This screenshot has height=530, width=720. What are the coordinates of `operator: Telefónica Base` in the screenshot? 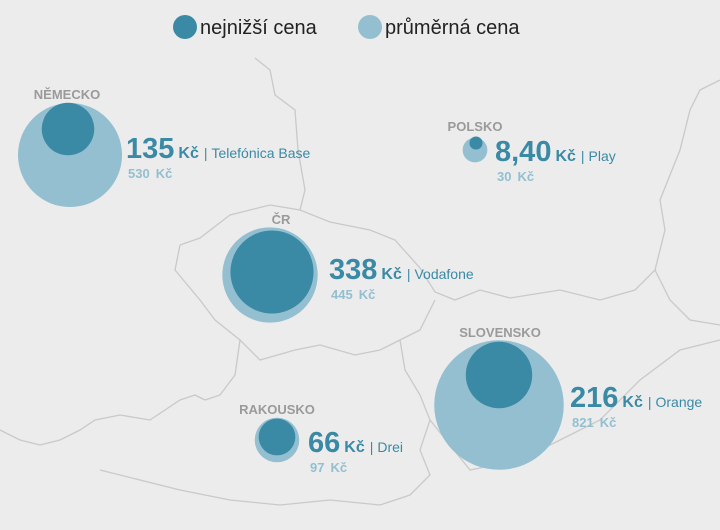 It's located at (260, 153).